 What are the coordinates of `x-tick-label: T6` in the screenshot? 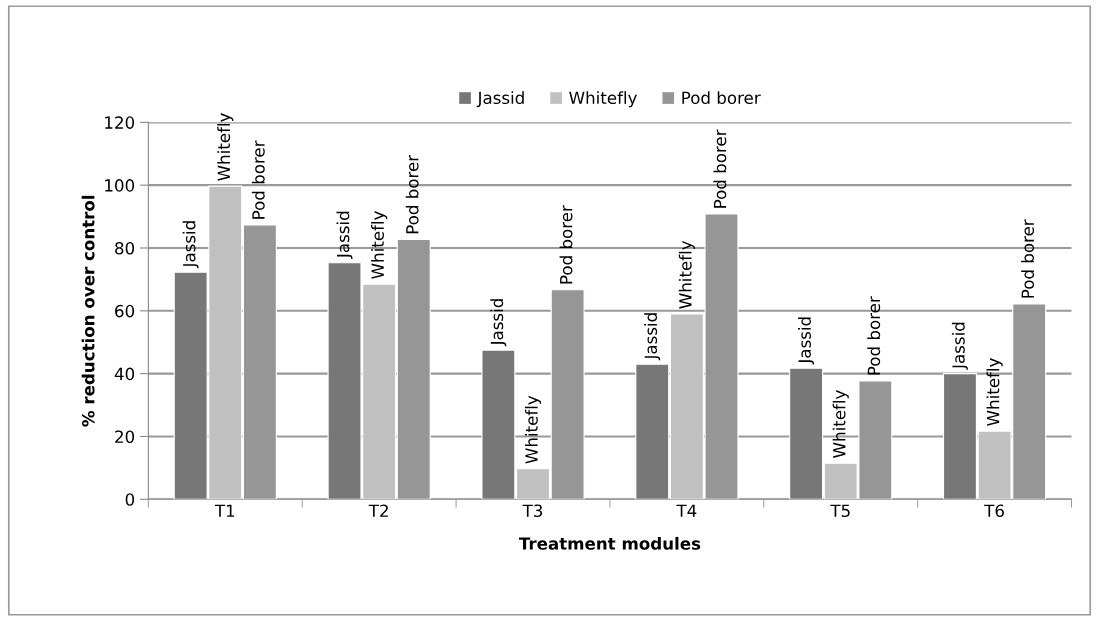 It's located at (994, 511).